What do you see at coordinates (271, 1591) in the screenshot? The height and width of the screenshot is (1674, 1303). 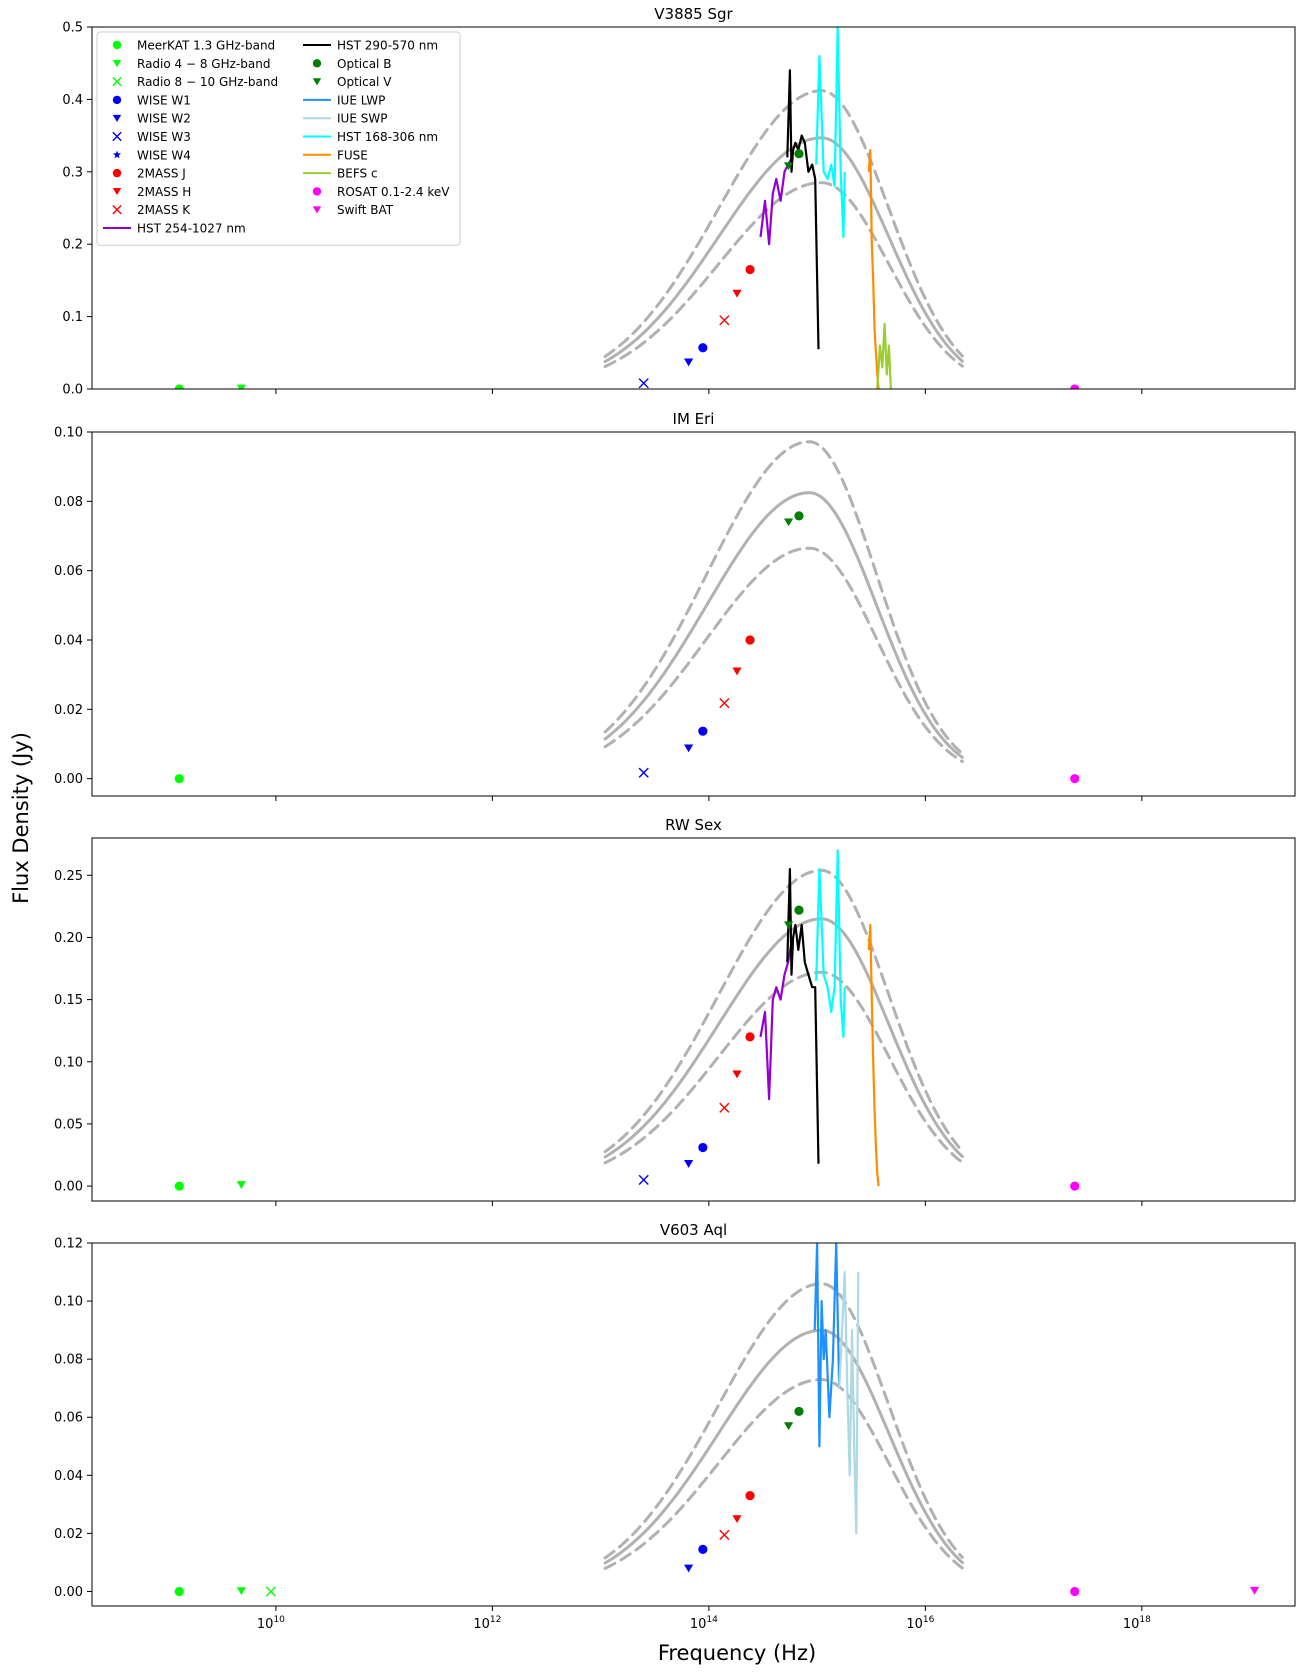 I see `point-radio810` at bounding box center [271, 1591].